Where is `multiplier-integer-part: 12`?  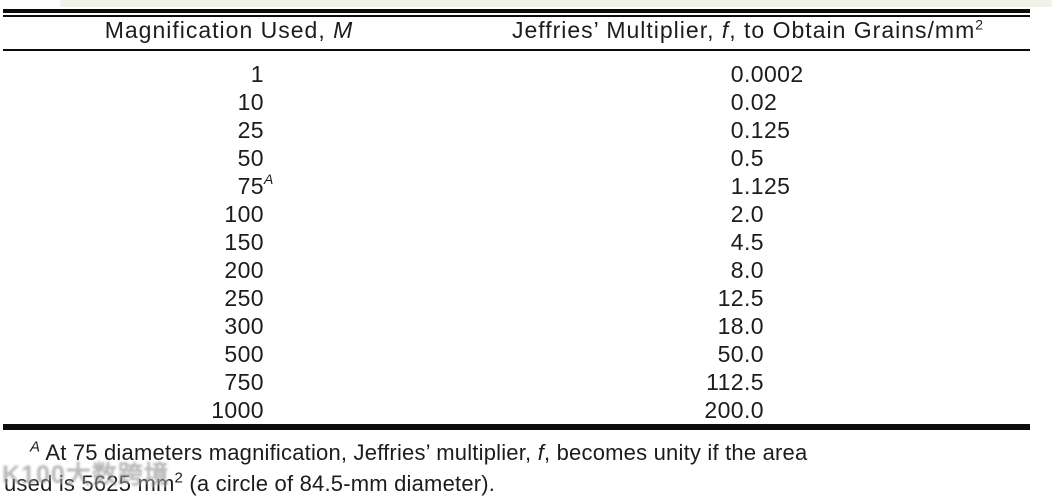
multiplier-integer-part: 12 is located at coordinates (730, 297).